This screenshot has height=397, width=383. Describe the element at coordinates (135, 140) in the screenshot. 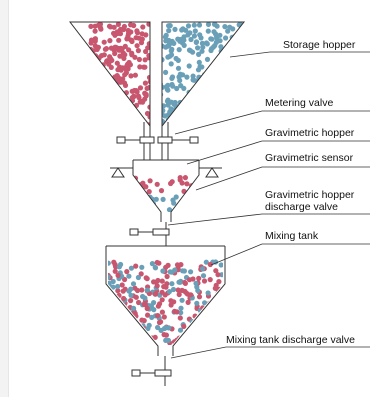

I see `metering-valve-left` at that location.